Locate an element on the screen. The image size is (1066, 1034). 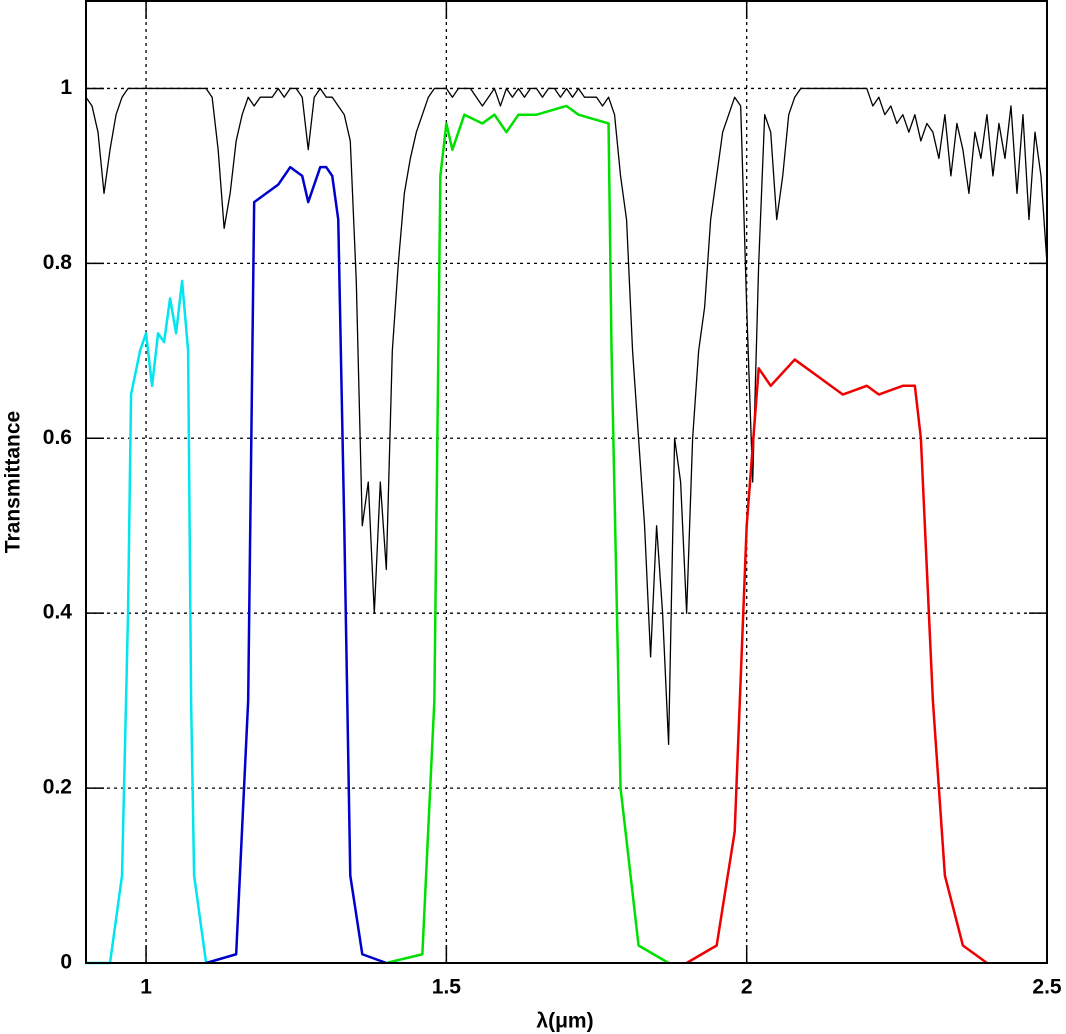
x-axis-label: λ(μm) is located at coordinates (564, 1021).